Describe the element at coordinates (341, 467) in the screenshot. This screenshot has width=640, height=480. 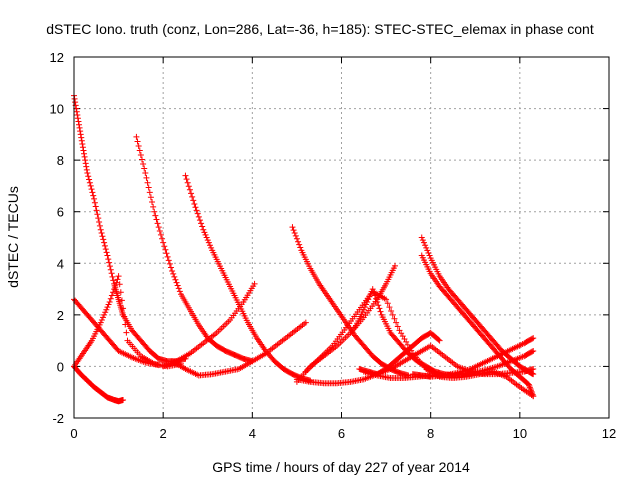
I see `x-axis-label: GPS time / hours of day 227 of year 2014` at that location.